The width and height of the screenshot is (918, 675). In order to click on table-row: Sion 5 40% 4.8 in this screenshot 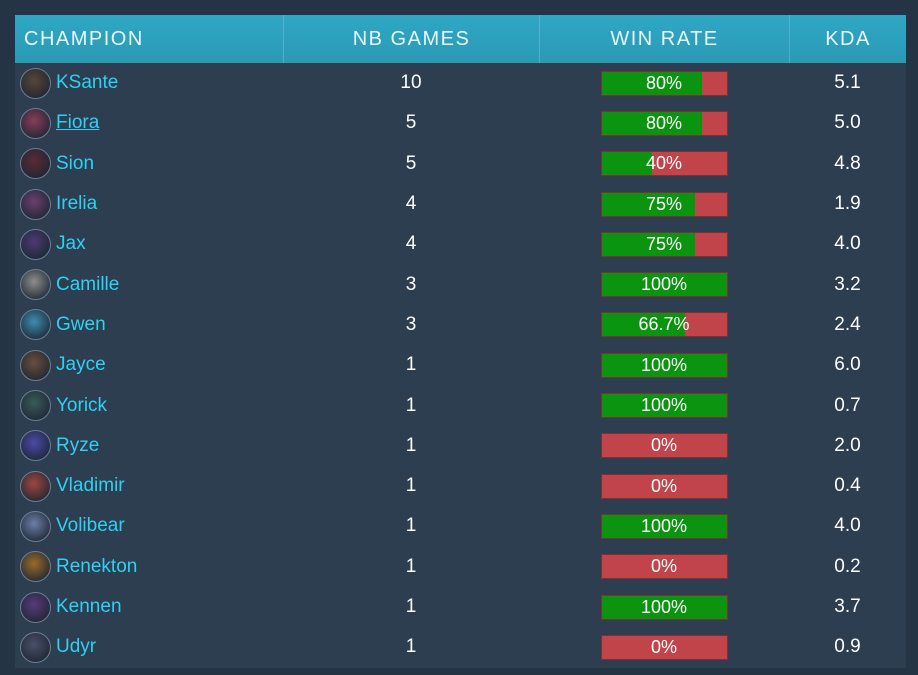, I will do `click(460, 164)`.